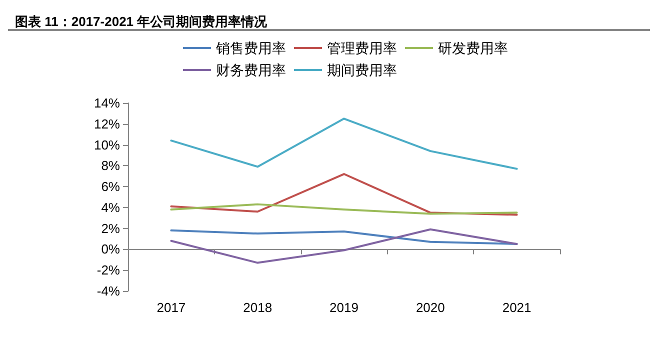 This screenshot has height=339, width=658. What do you see at coordinates (430, 307) in the screenshot?
I see `x-tick-label: 2020` at bounding box center [430, 307].